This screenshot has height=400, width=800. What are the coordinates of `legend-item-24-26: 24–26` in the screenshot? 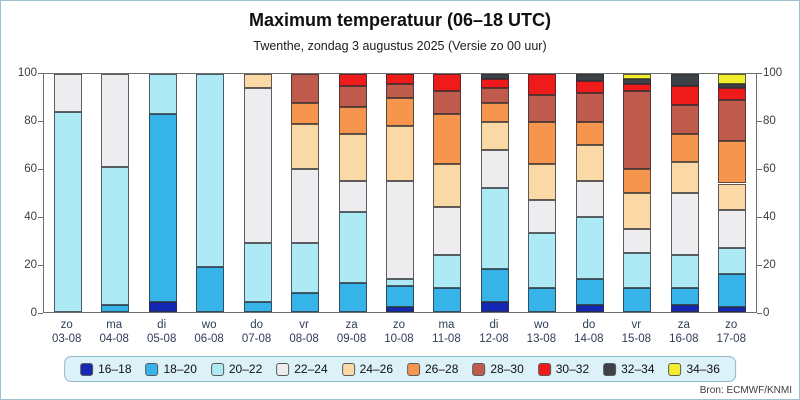 It's located at (367, 369).